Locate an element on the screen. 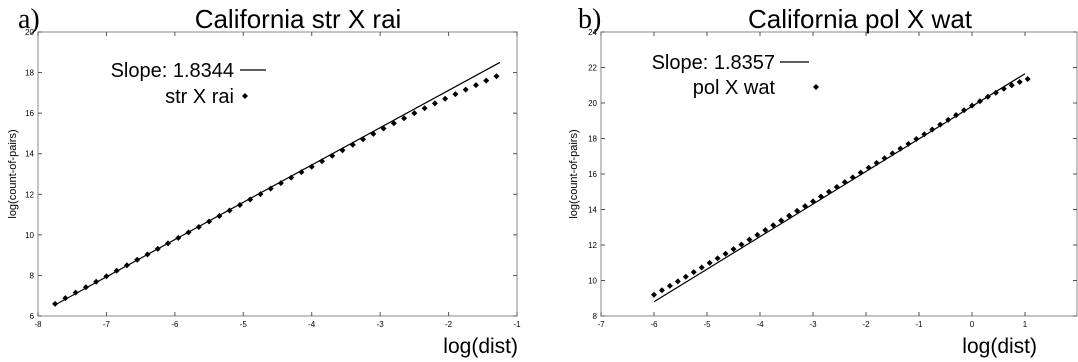 The width and height of the screenshot is (1078, 362). panel-b-y-axis-label: log(count-of-pairs) is located at coordinates (574, 173).